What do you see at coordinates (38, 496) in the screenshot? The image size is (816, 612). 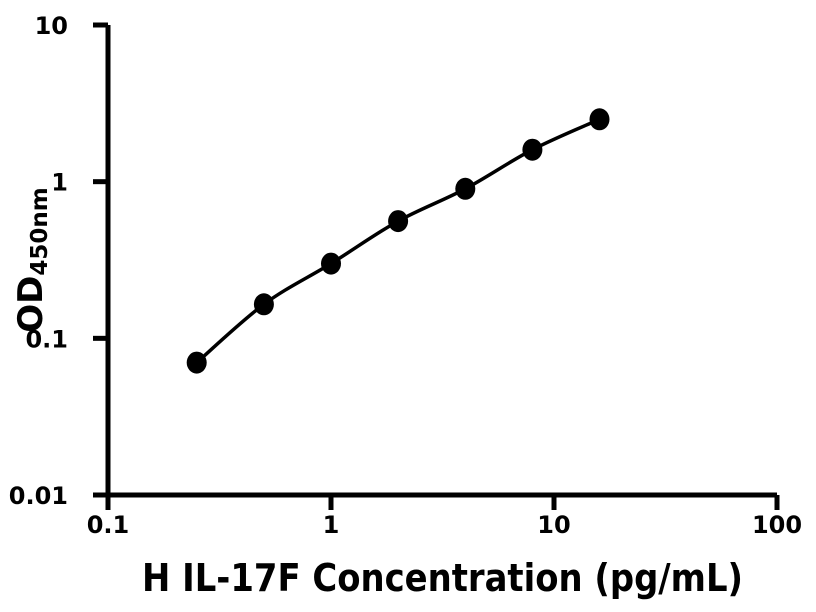 I see `y-tick-label: 0.01` at bounding box center [38, 496].